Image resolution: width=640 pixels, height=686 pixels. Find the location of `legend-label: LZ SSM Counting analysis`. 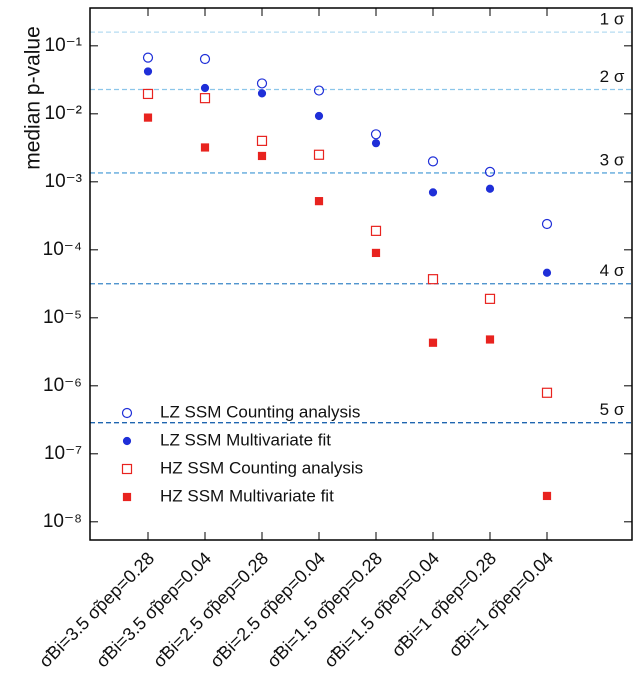

legend-label: LZ SSM Counting analysis is located at coordinates (260, 411).